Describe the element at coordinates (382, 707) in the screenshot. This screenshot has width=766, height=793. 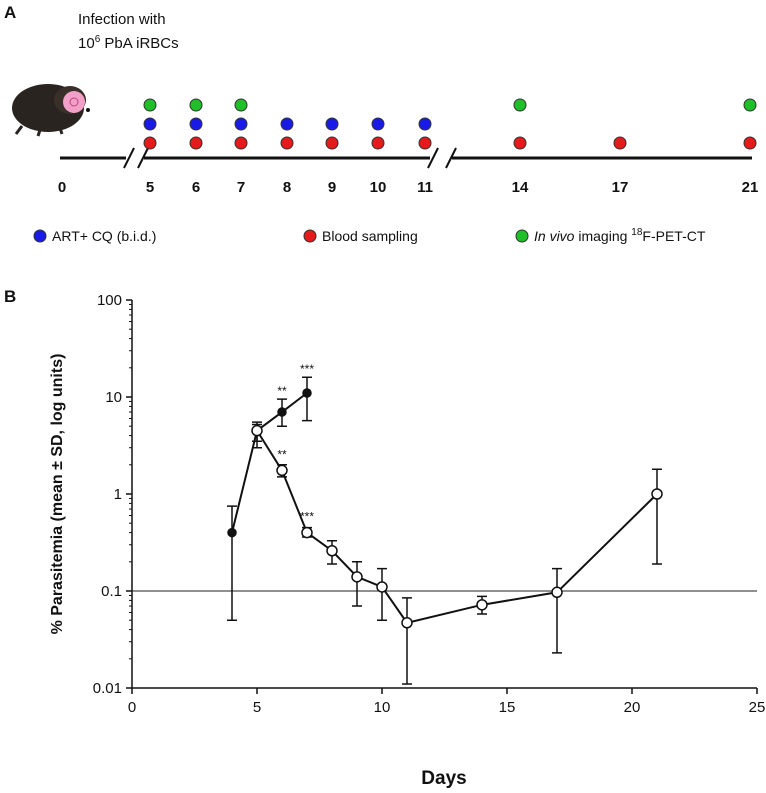
I see `x-tick-label: 10` at that location.